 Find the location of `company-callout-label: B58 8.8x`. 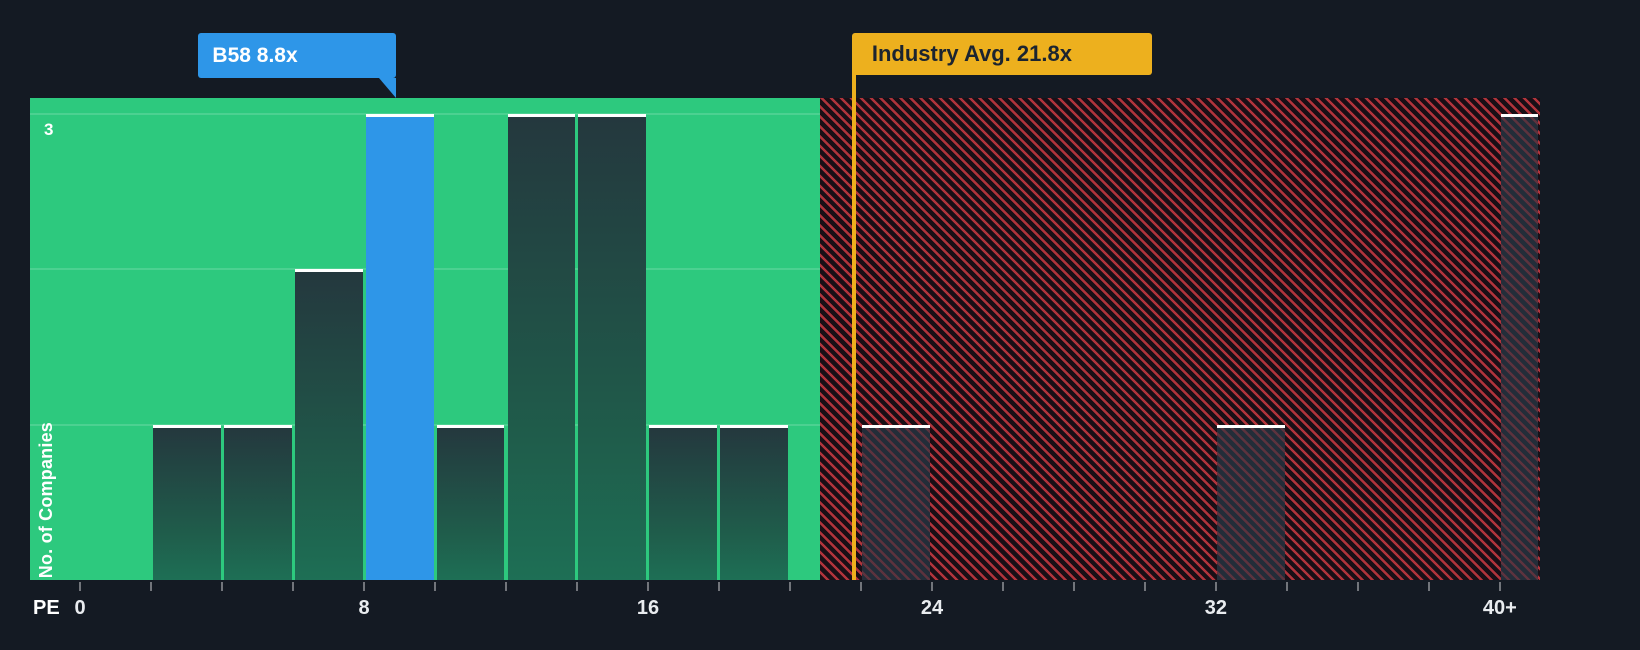

company-callout-label: B58 8.8x is located at coordinates (255, 55).